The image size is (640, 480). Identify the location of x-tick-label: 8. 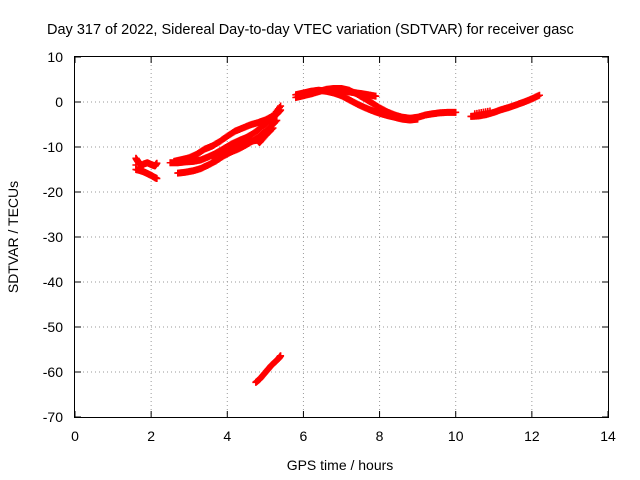
(380, 436).